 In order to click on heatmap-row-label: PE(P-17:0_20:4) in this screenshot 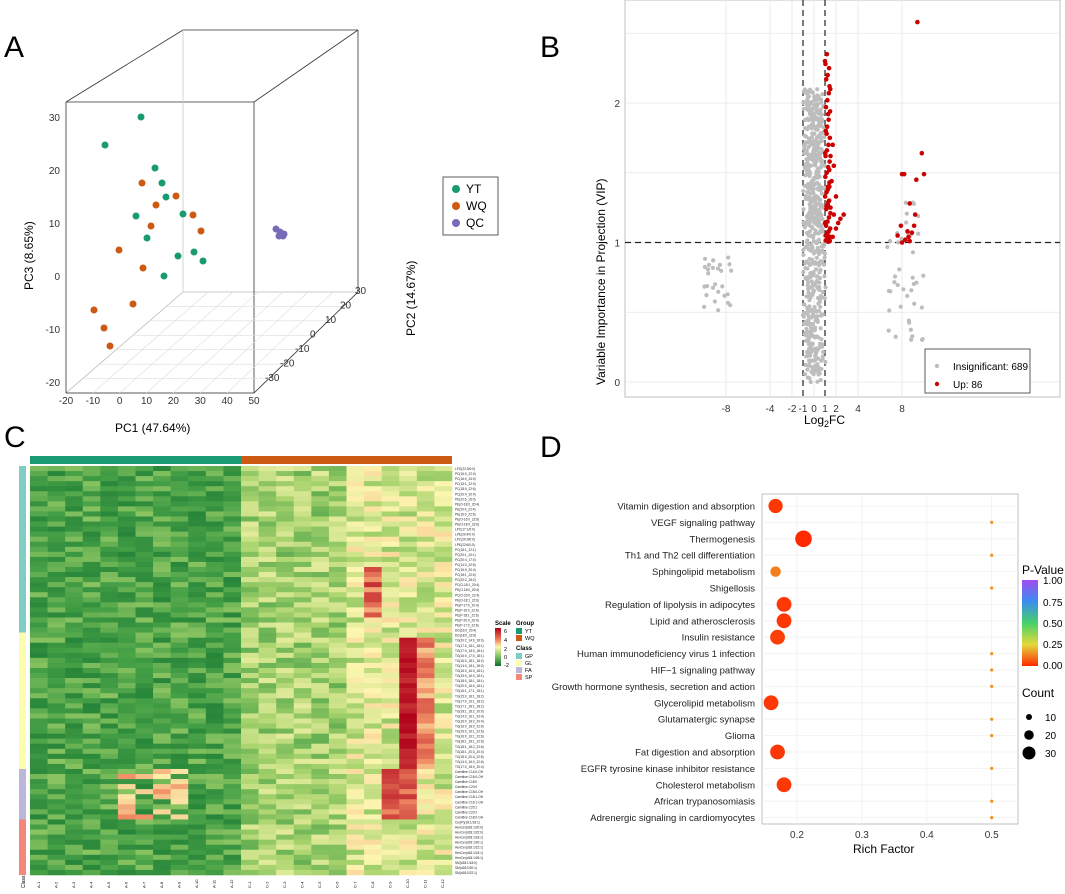, I will do `click(467, 605)`.